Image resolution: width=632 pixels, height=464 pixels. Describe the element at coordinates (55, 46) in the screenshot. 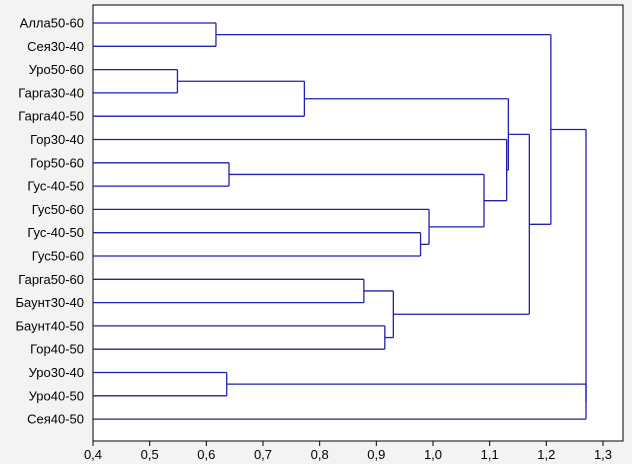

I see `leaf-label: Сея30-40` at that location.